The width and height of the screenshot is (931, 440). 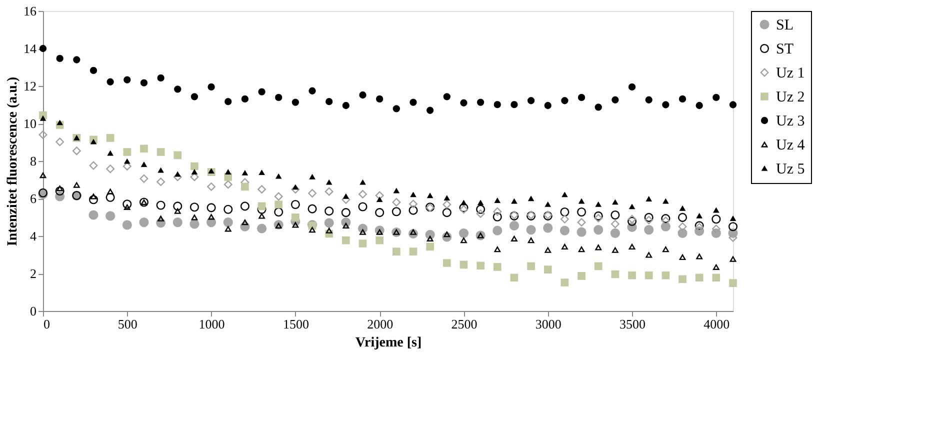 What do you see at coordinates (633, 324) in the screenshot?
I see `x-tick-label: 3500` at bounding box center [633, 324].